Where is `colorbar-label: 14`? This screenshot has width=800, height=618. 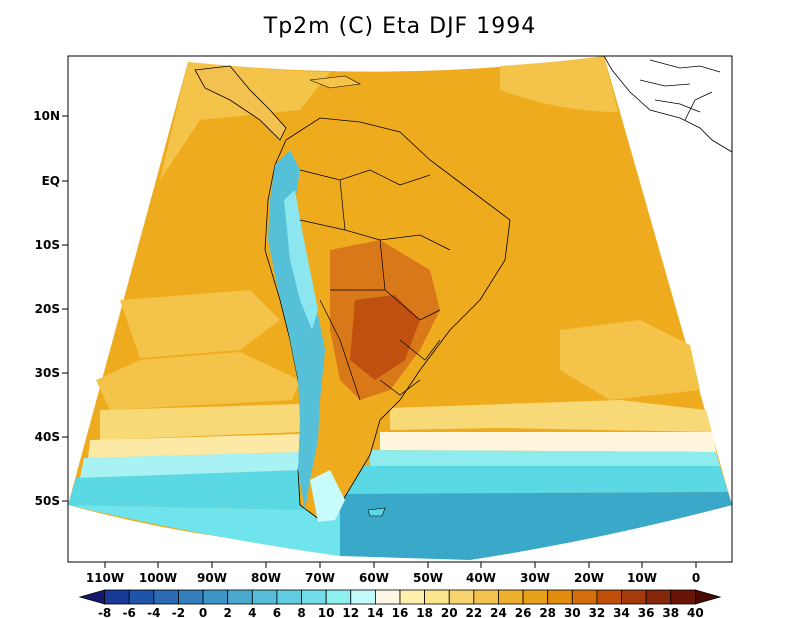 colorbar-label: 14 is located at coordinates (375, 612).